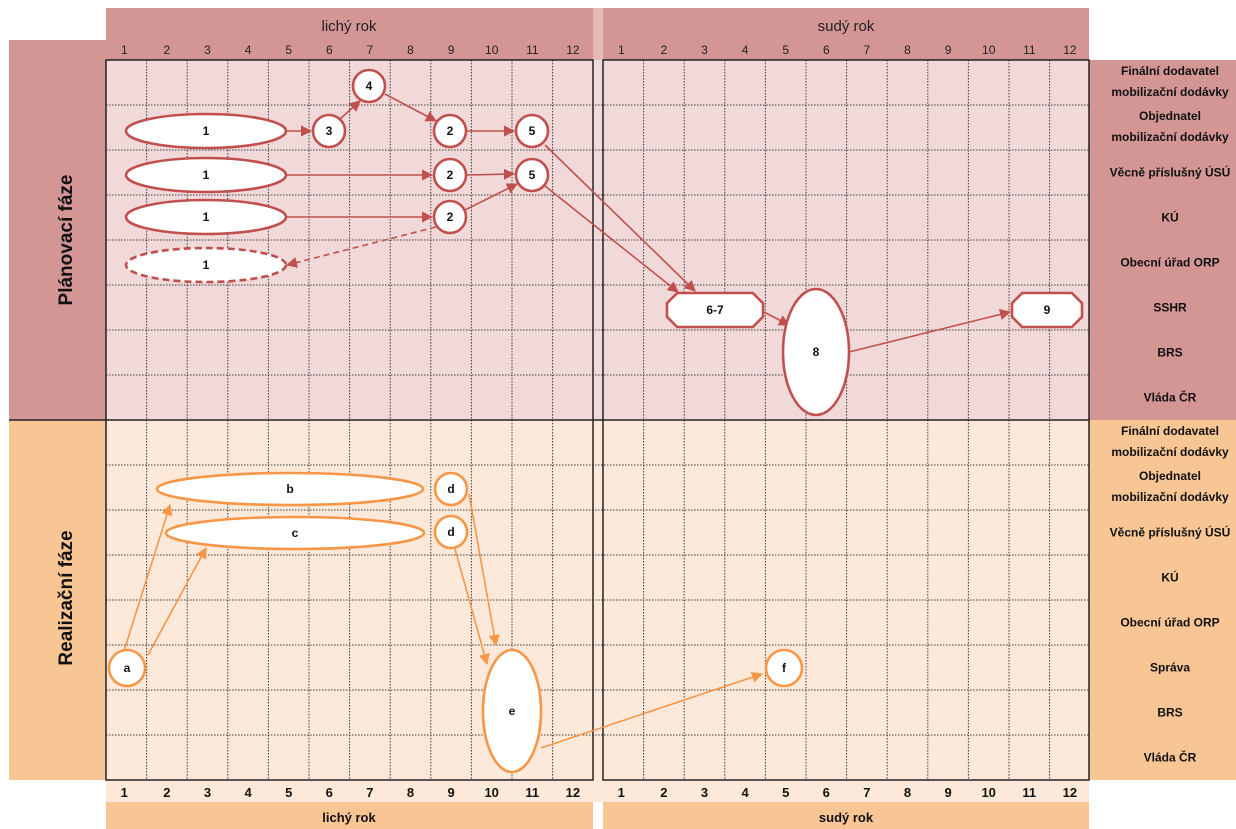 This screenshot has width=1236, height=829. Describe the element at coordinates (826, 792) in the screenshot. I see `bottom-month-even-6: 6` at that location.